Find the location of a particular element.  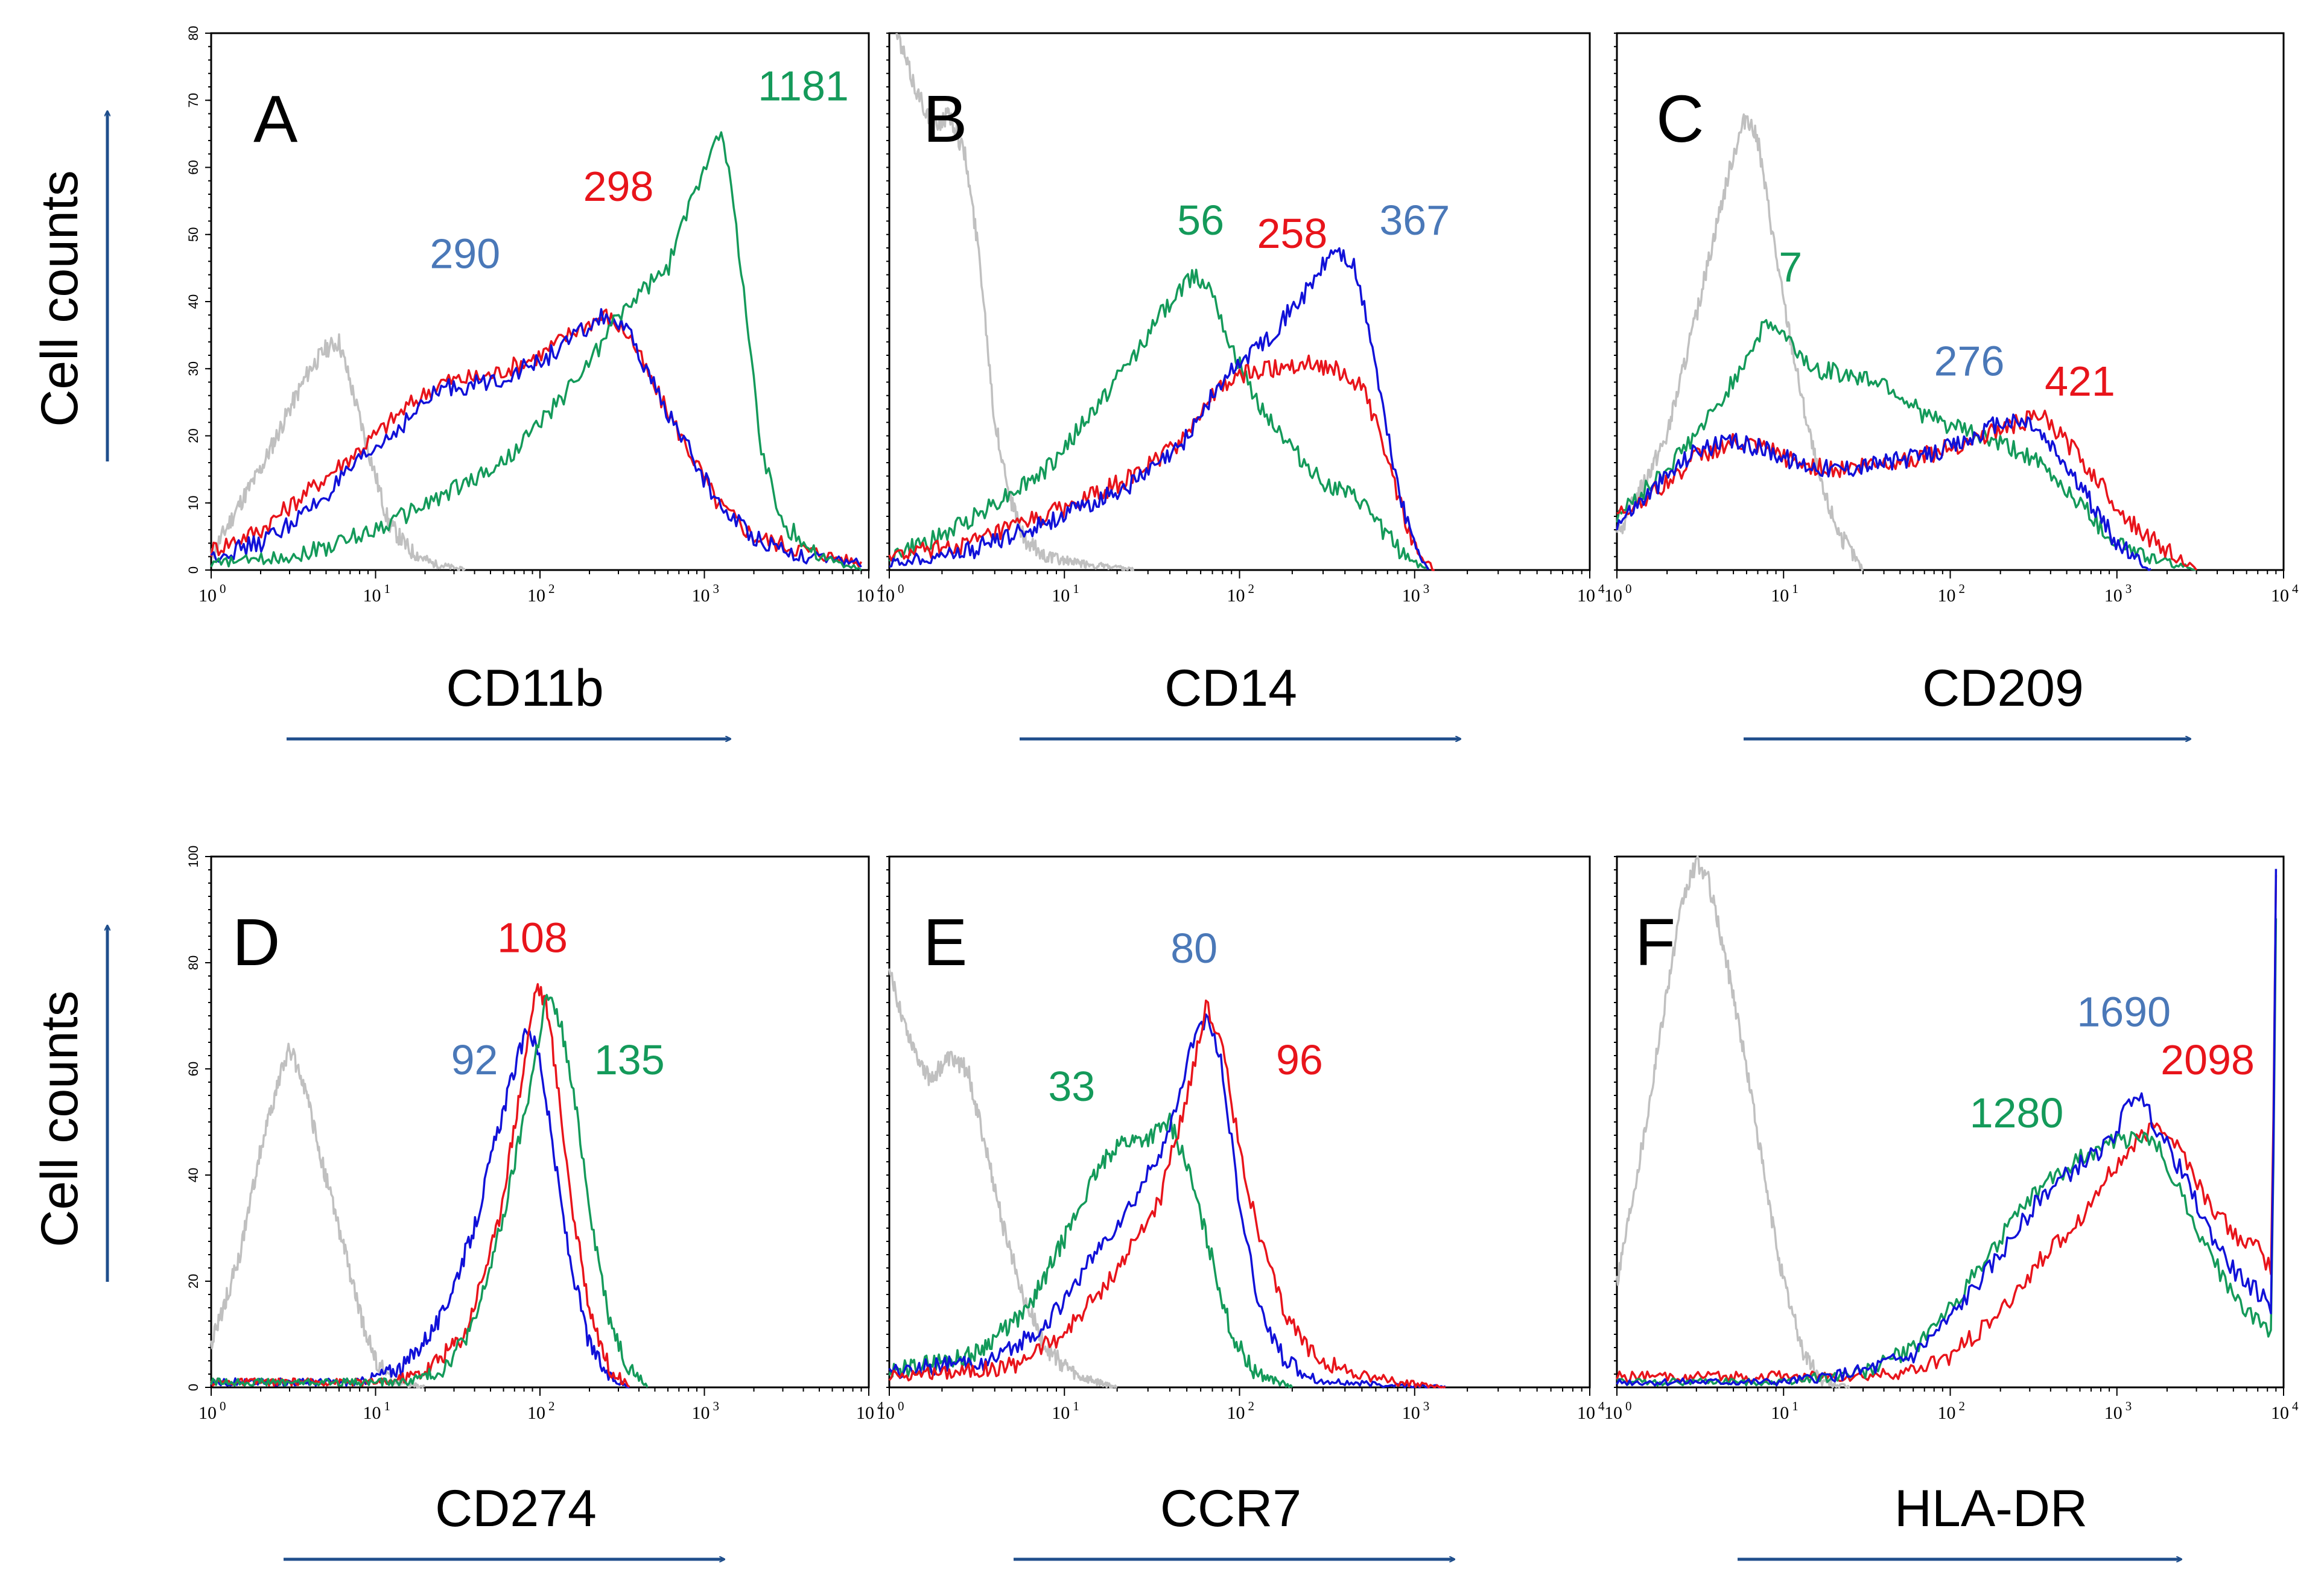

panel-e-label-blue: 80 is located at coordinates (1194, 948).